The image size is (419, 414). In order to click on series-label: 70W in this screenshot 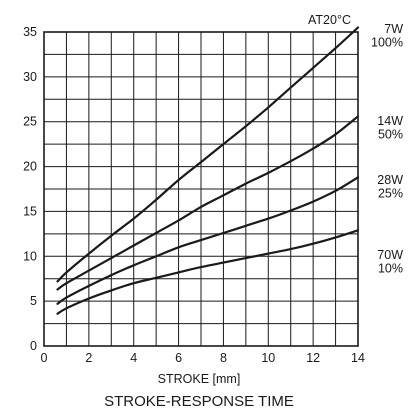, I will do `click(390, 255)`.